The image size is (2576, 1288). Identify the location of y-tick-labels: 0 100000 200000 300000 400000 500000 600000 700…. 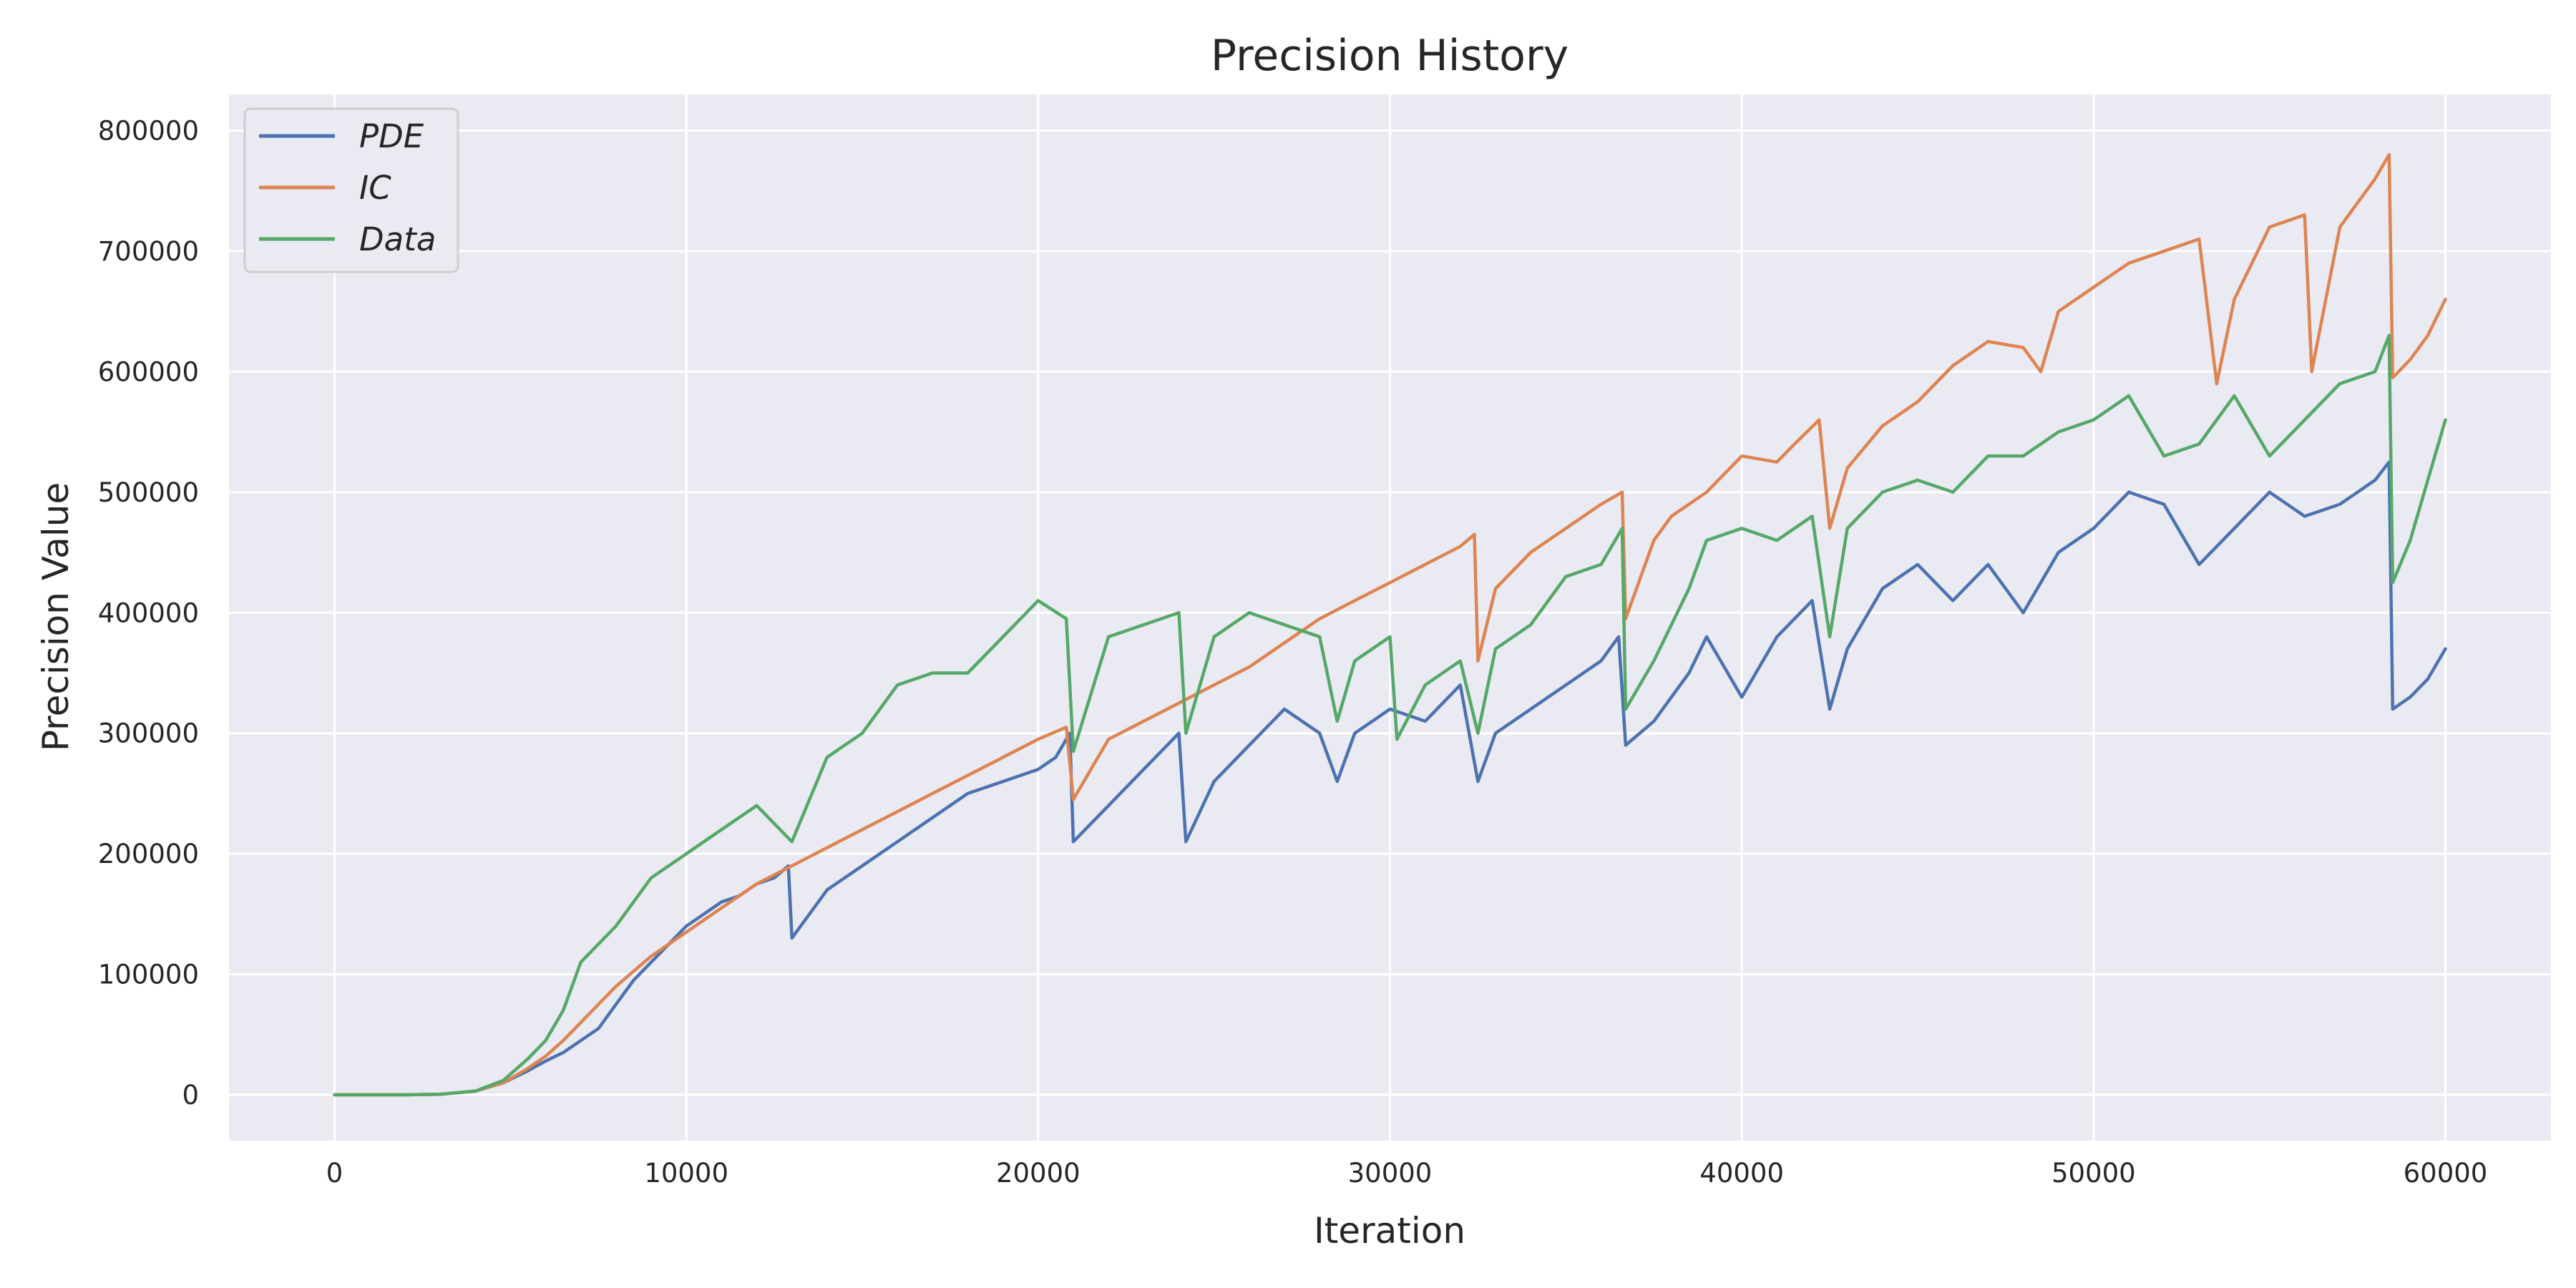
(148, 613).